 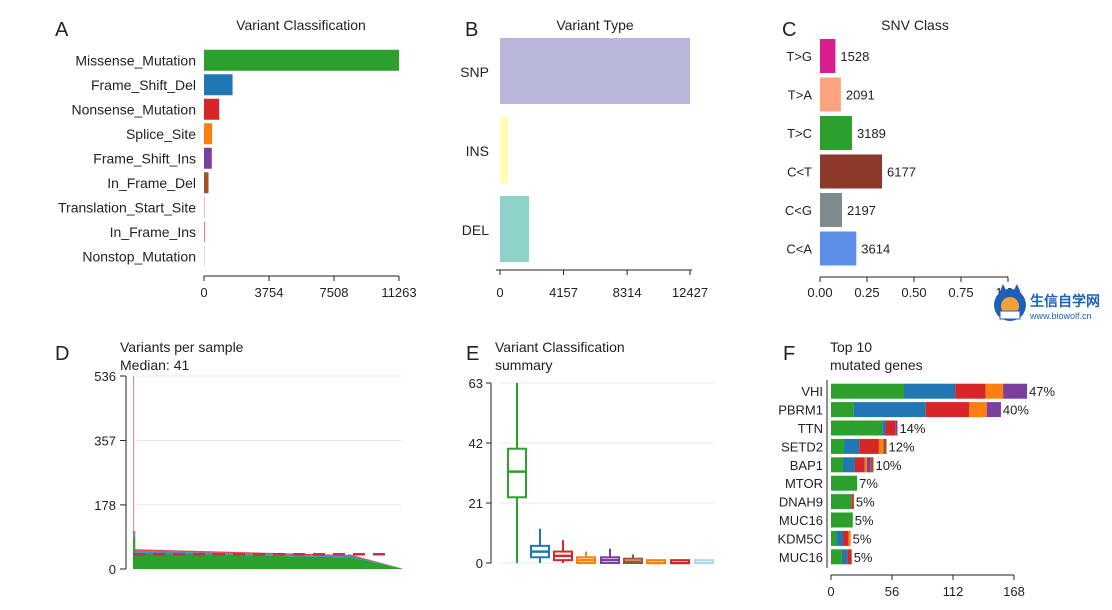 I want to click on y-tick-label: 178, so click(x=105, y=505).